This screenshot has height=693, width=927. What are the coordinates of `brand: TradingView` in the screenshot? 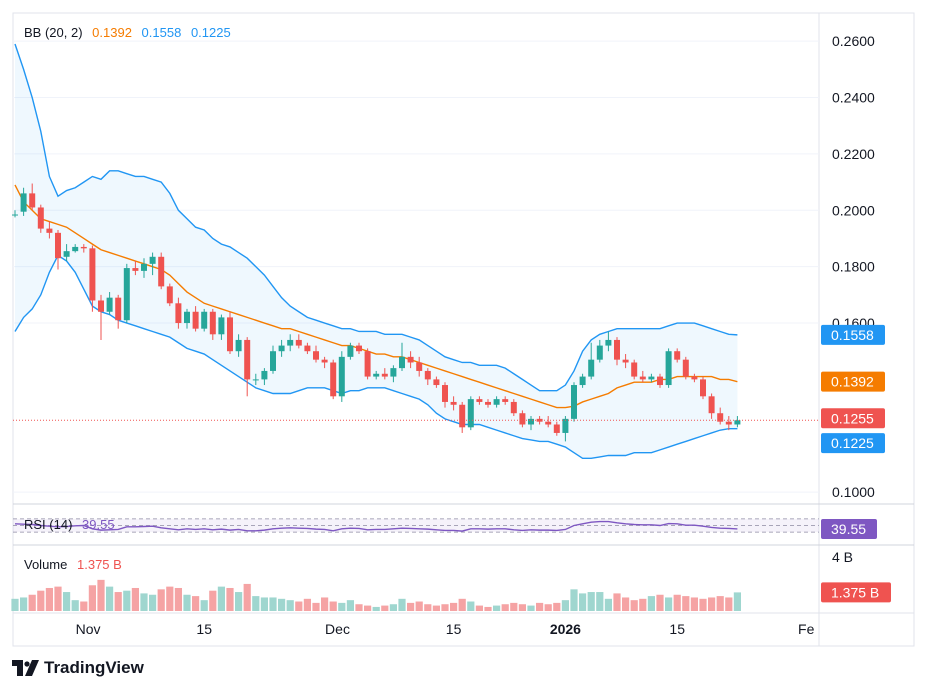 It's located at (78, 668).